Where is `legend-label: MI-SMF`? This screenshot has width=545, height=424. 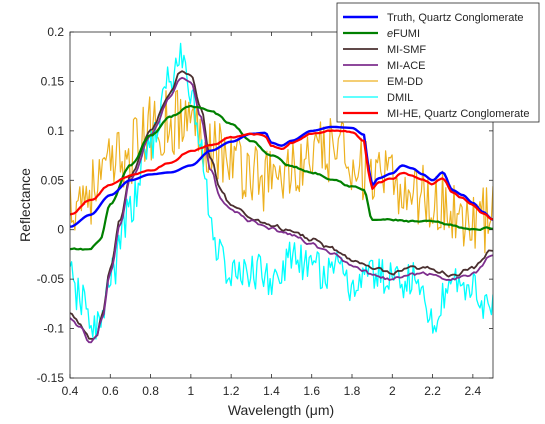
legend-label: MI-SMF is located at coordinates (406, 50).